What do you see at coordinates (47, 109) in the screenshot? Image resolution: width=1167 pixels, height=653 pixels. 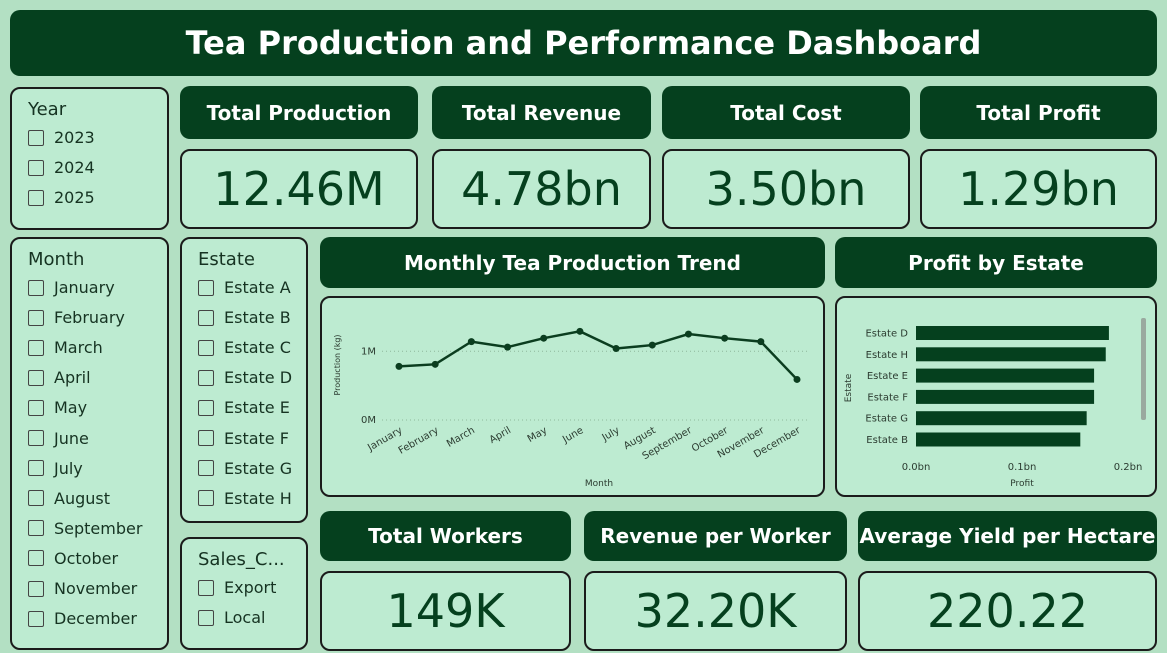 I see `slicer-title: Year` at bounding box center [47, 109].